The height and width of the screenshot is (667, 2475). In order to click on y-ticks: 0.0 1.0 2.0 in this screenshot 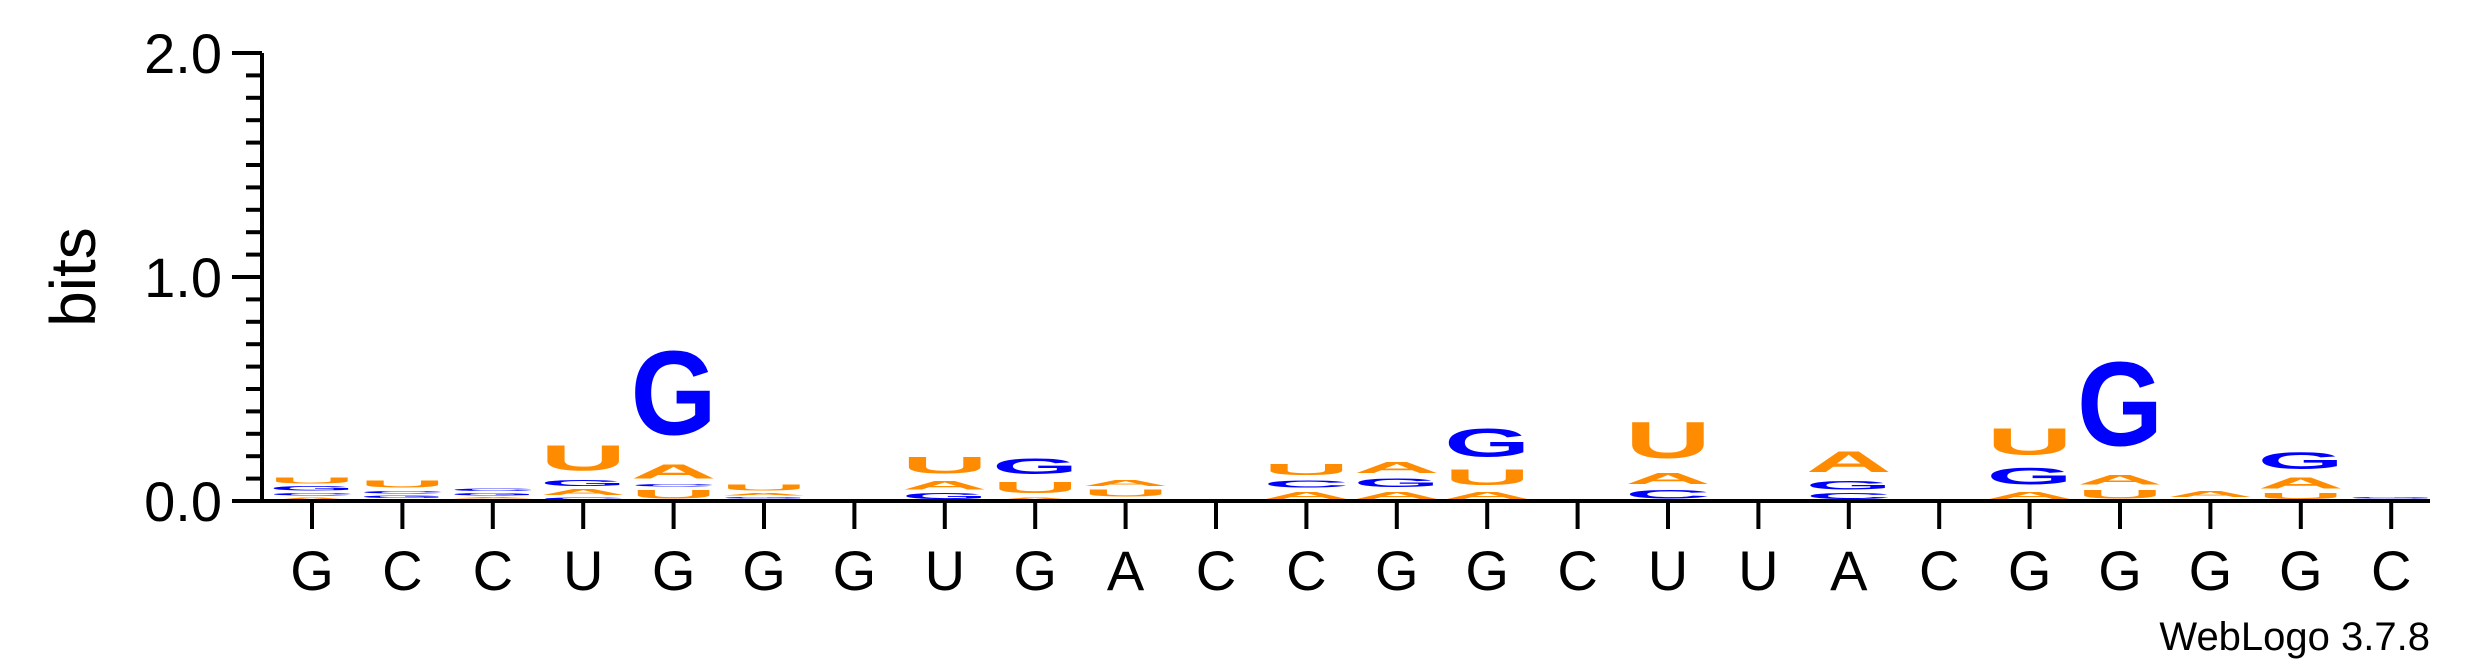, I will do `click(203, 277)`.